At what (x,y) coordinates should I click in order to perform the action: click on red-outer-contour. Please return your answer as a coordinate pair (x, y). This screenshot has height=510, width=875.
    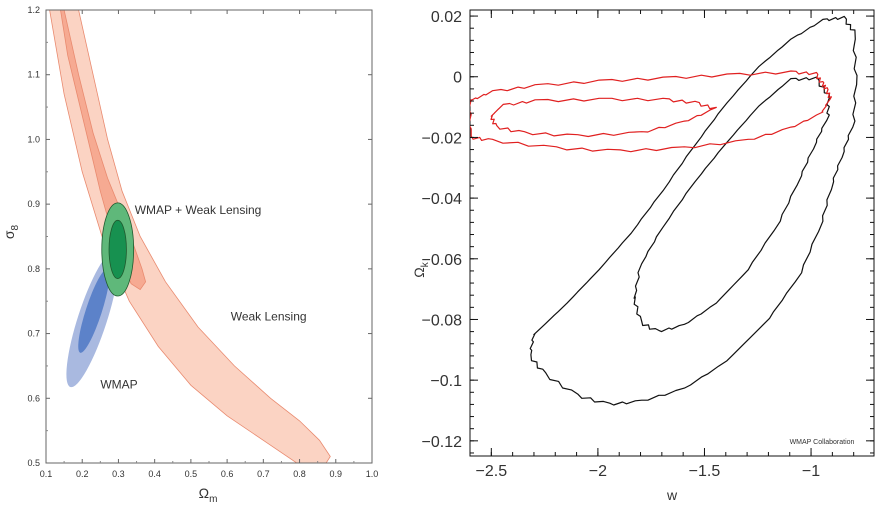
    Looking at the image, I should click on (651, 111).